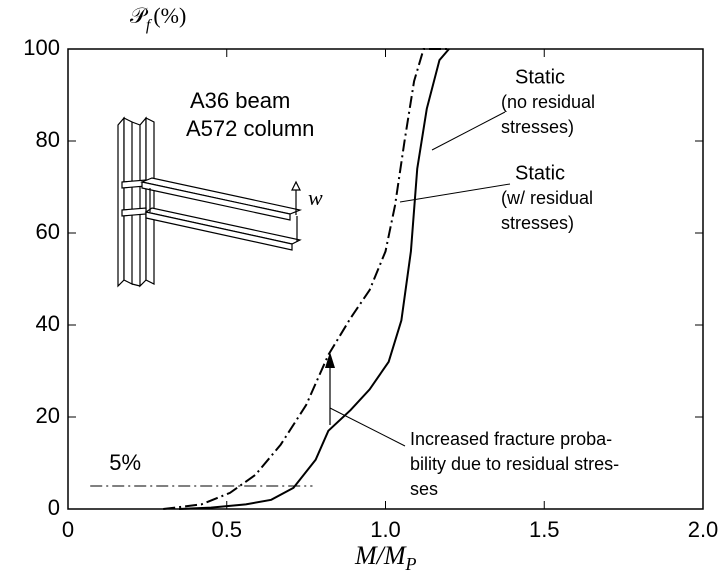 The height and width of the screenshot is (586, 719). Describe the element at coordinates (385, 529) in the screenshot. I see `x-tick-label: 1.0` at that location.